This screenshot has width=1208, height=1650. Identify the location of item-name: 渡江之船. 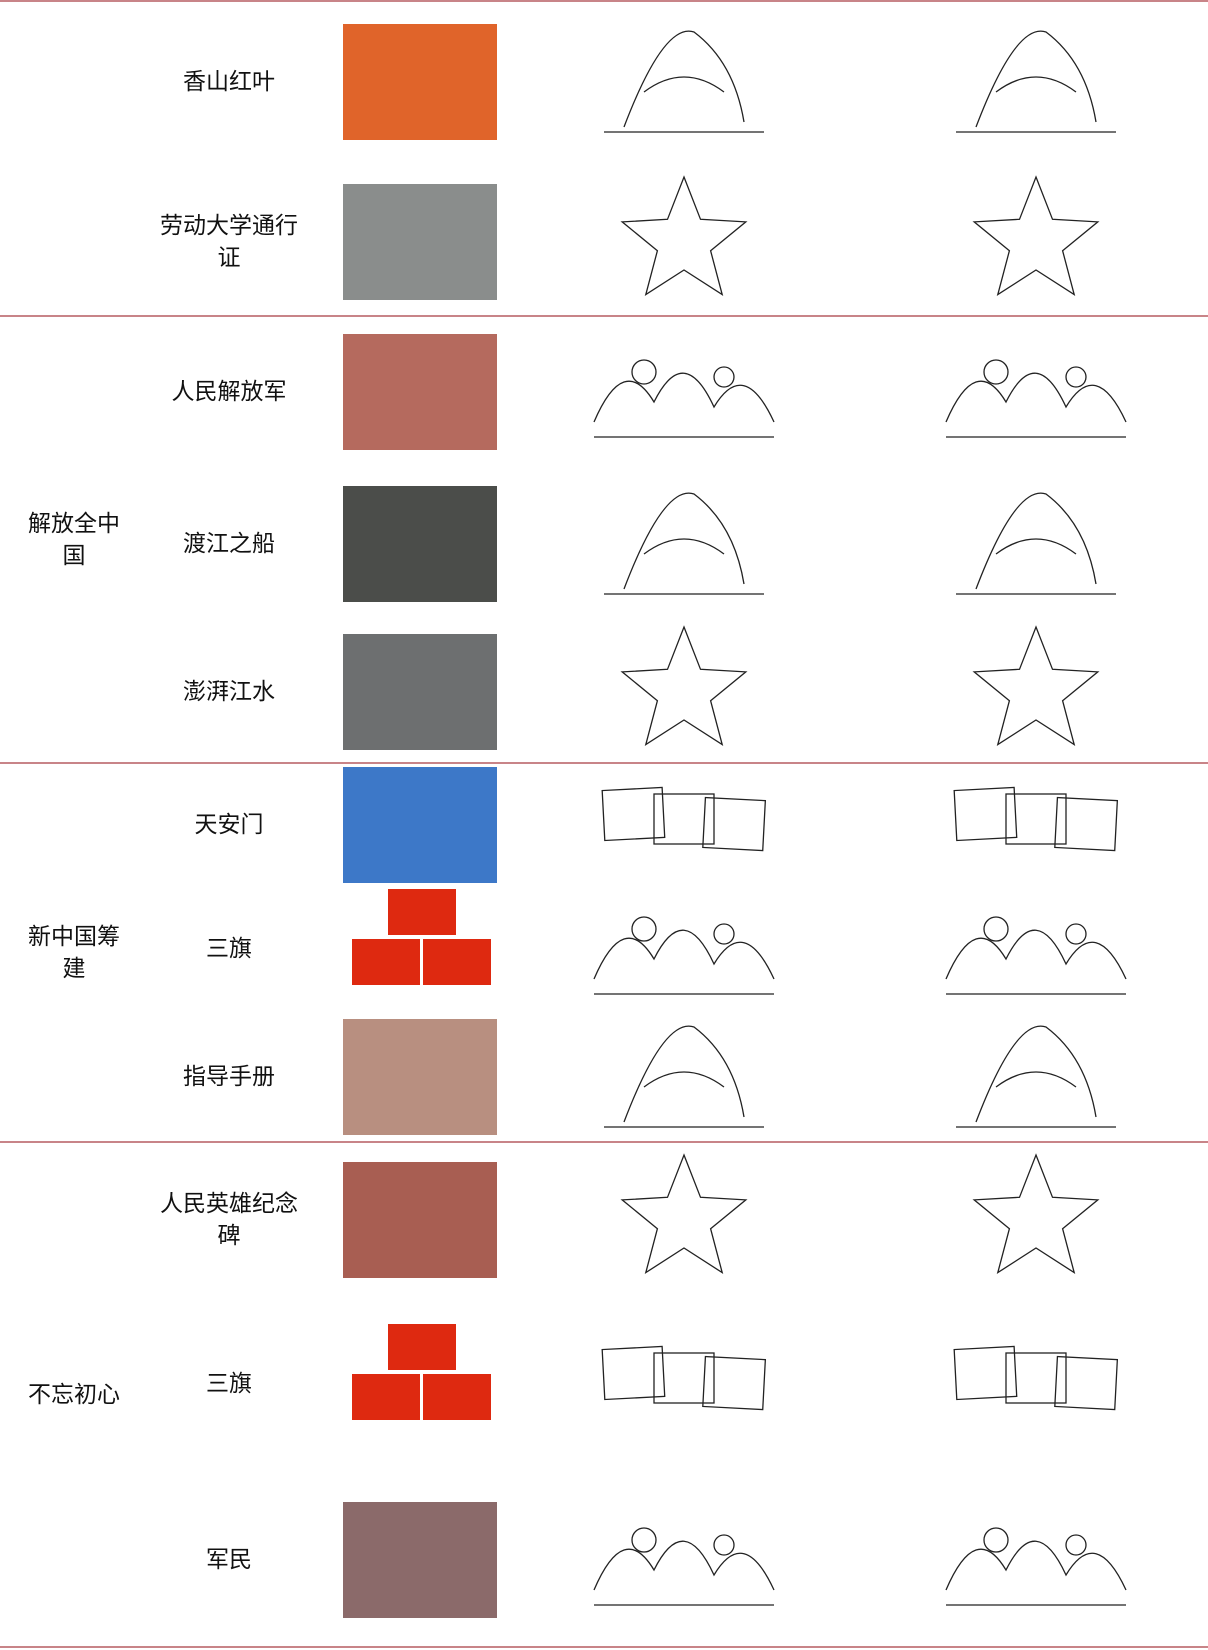
(229, 543).